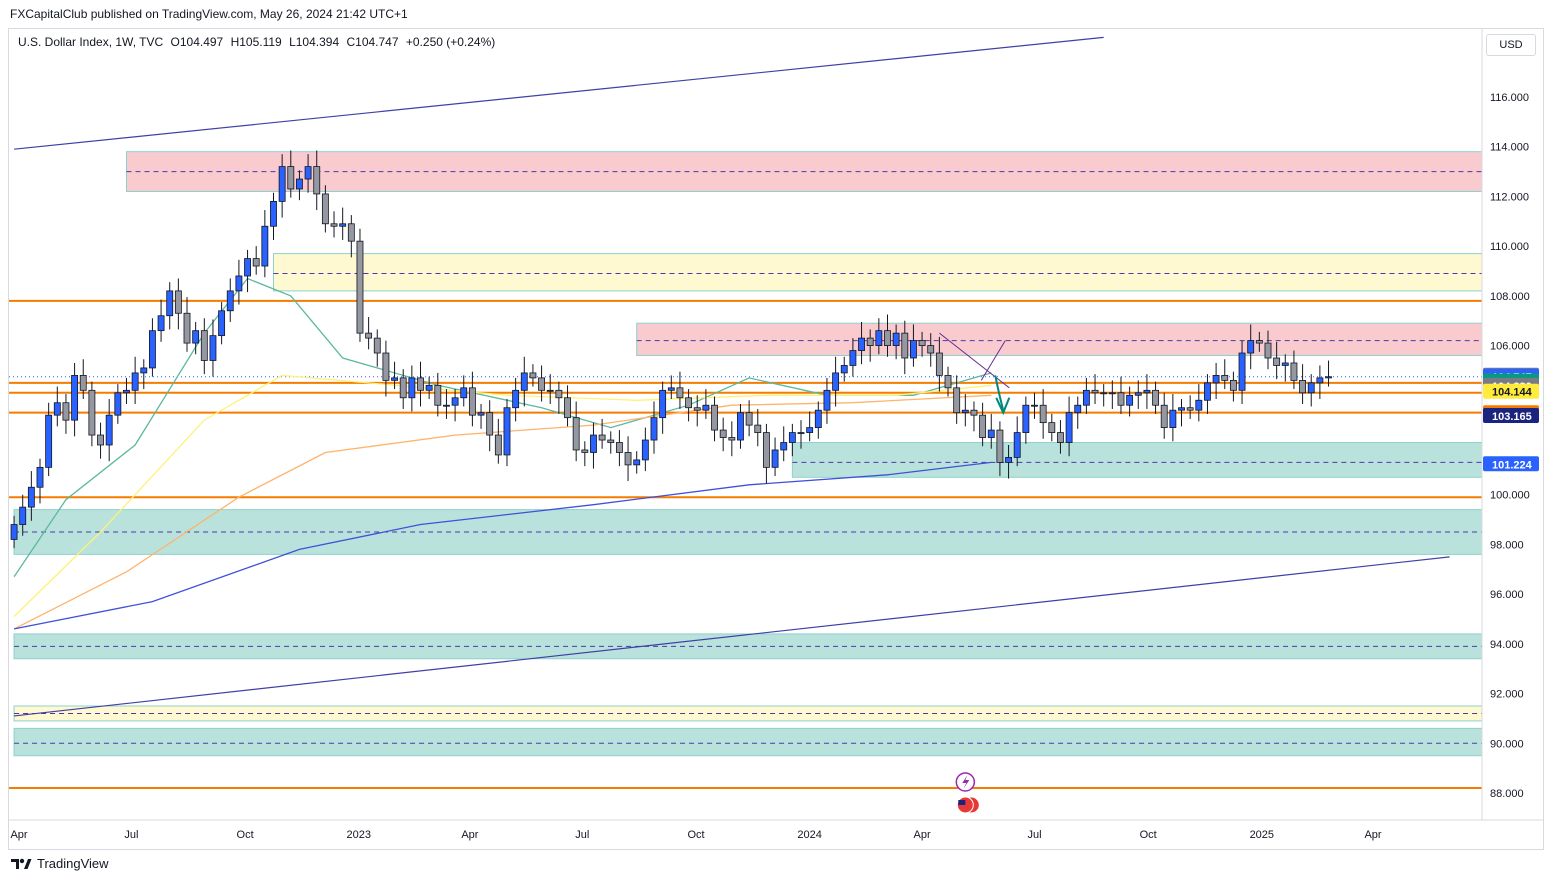  I want to click on legend-open: O104.497, so click(197, 42).